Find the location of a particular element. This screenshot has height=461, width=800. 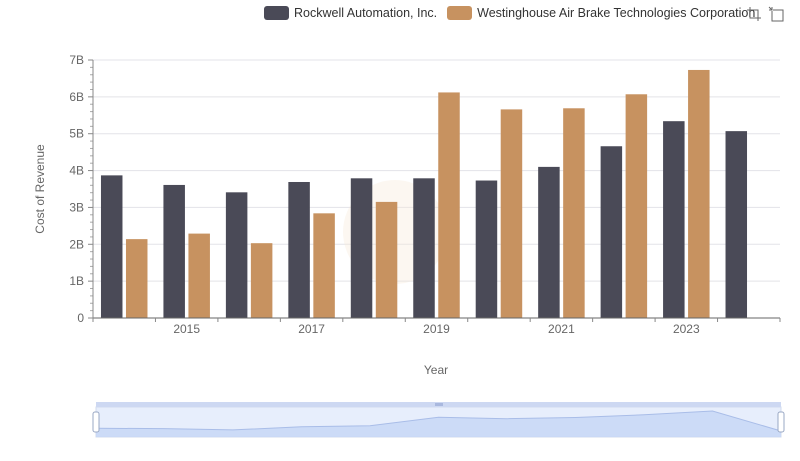

x-tick-label: 2015 is located at coordinates (186, 329).